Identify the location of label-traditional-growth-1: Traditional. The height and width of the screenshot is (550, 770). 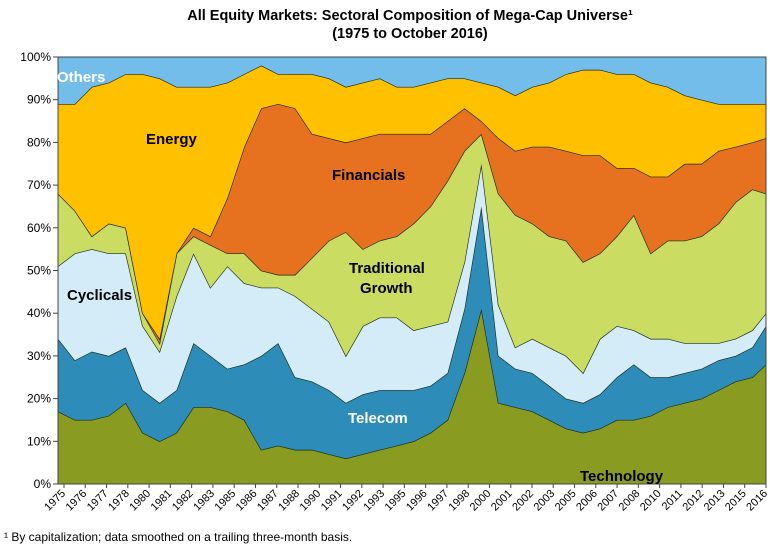
(387, 268).